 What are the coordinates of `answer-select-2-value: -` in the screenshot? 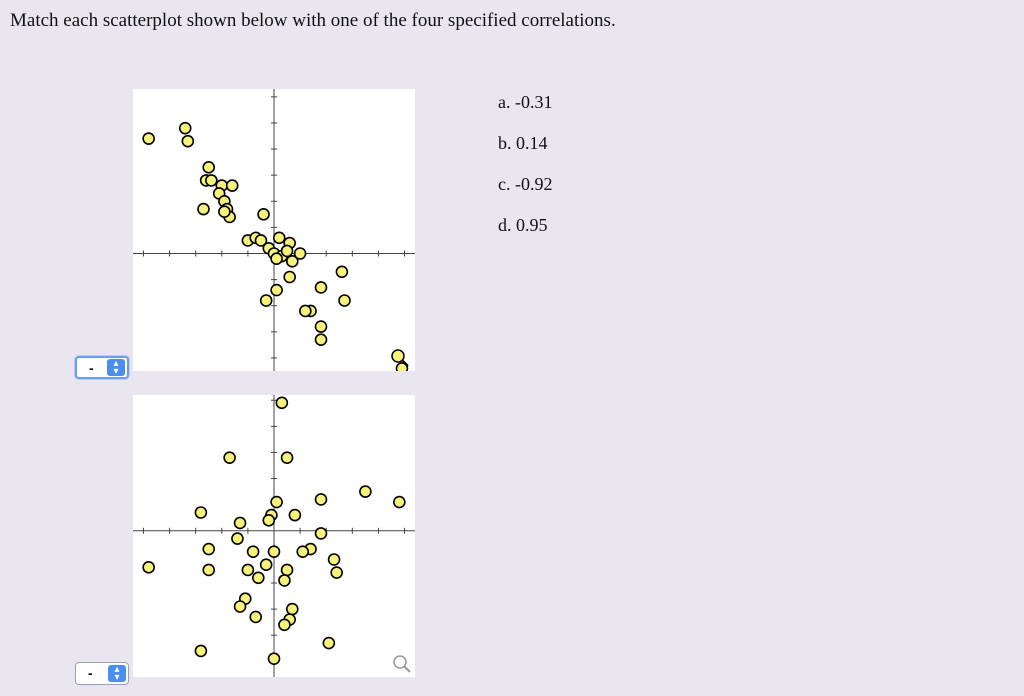 It's located at (90, 673).